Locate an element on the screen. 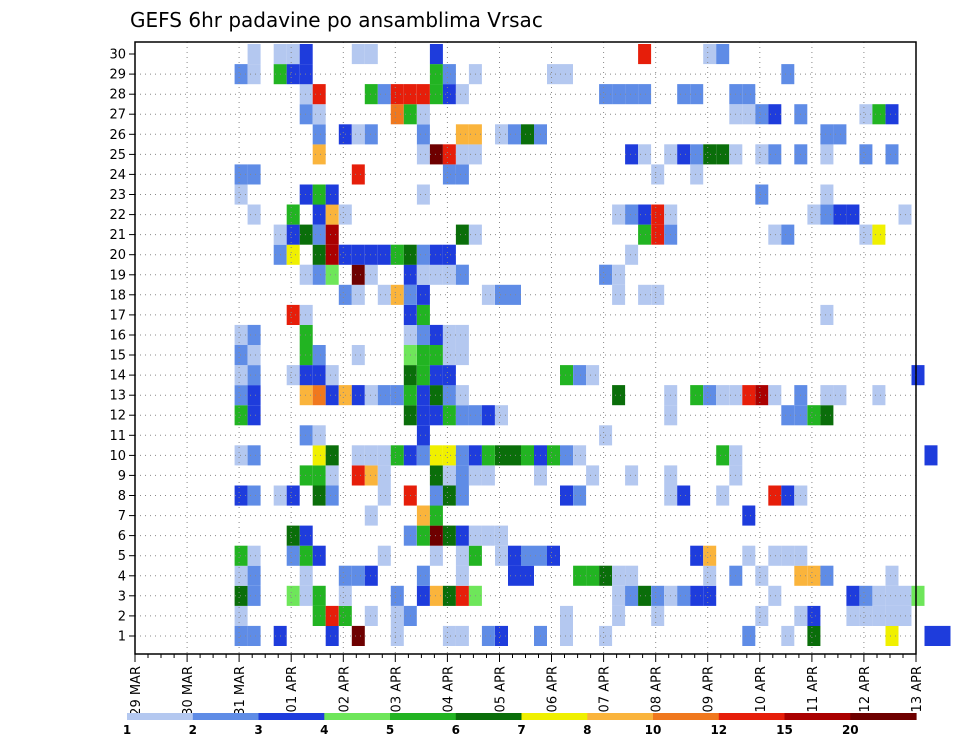 The width and height of the screenshot is (960, 742). y-tick-label: 12 is located at coordinates (117, 416).